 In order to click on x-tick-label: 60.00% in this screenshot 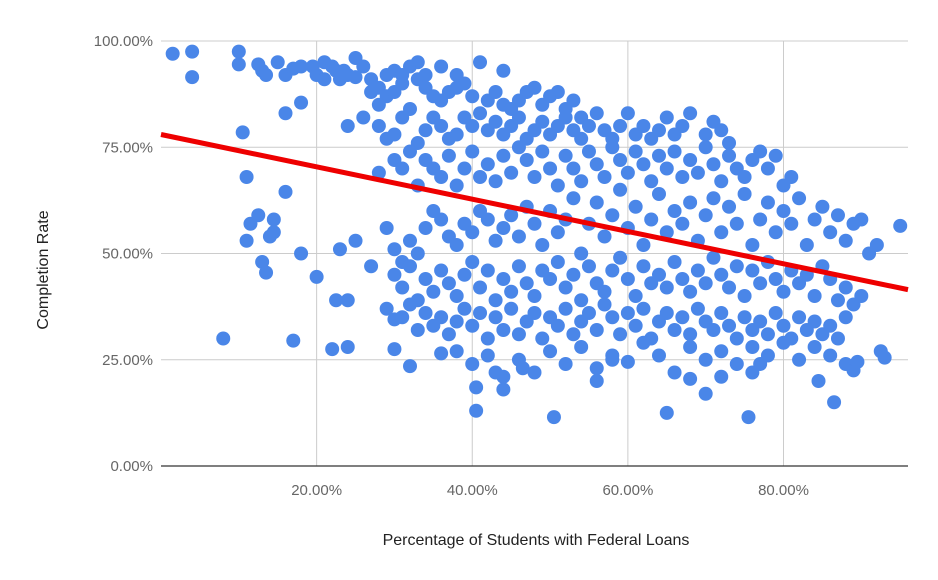, I will do `click(627, 490)`.